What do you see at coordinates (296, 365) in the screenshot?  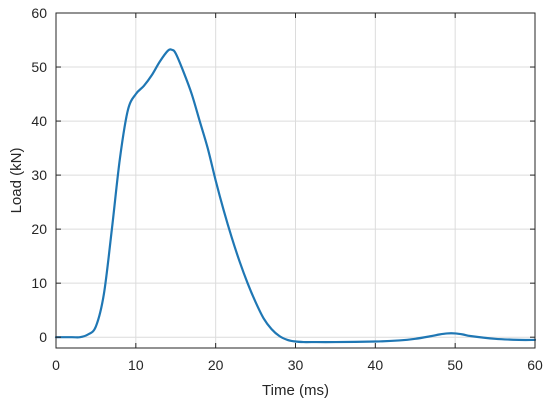 I see `x-tick-label: 30` at bounding box center [296, 365].